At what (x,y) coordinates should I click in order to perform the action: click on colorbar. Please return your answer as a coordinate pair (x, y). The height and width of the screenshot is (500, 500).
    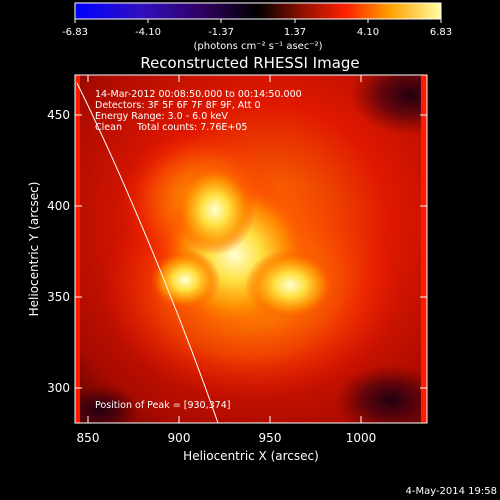
    Looking at the image, I should click on (258, 11).